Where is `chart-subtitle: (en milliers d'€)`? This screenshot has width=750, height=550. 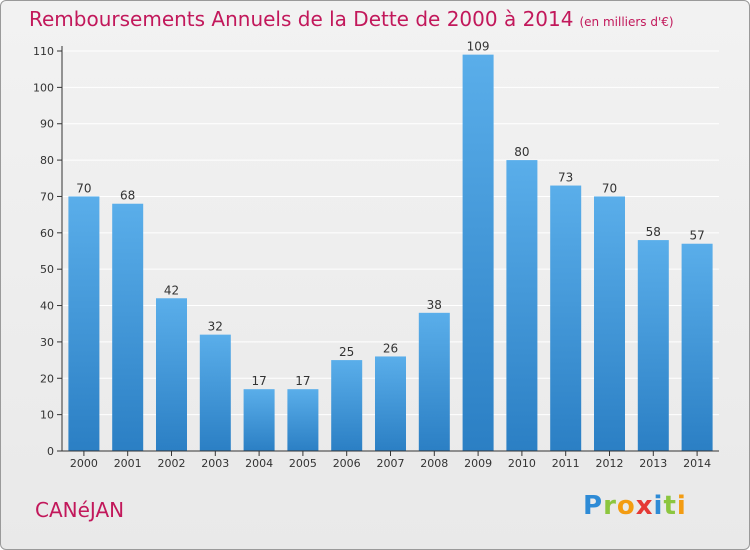
chart-subtitle: (en milliers d'€) is located at coordinates (626, 22).